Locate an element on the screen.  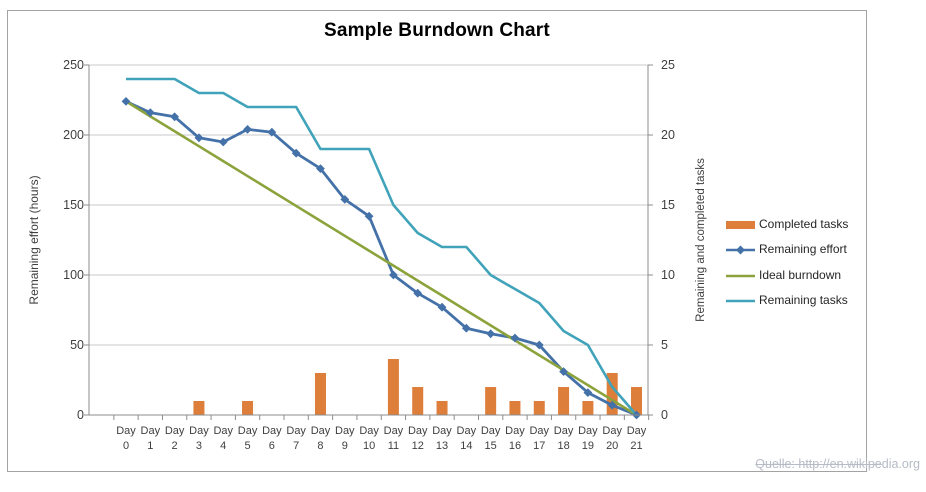
left-axis-tick-label: 150 is located at coordinates (73, 205).